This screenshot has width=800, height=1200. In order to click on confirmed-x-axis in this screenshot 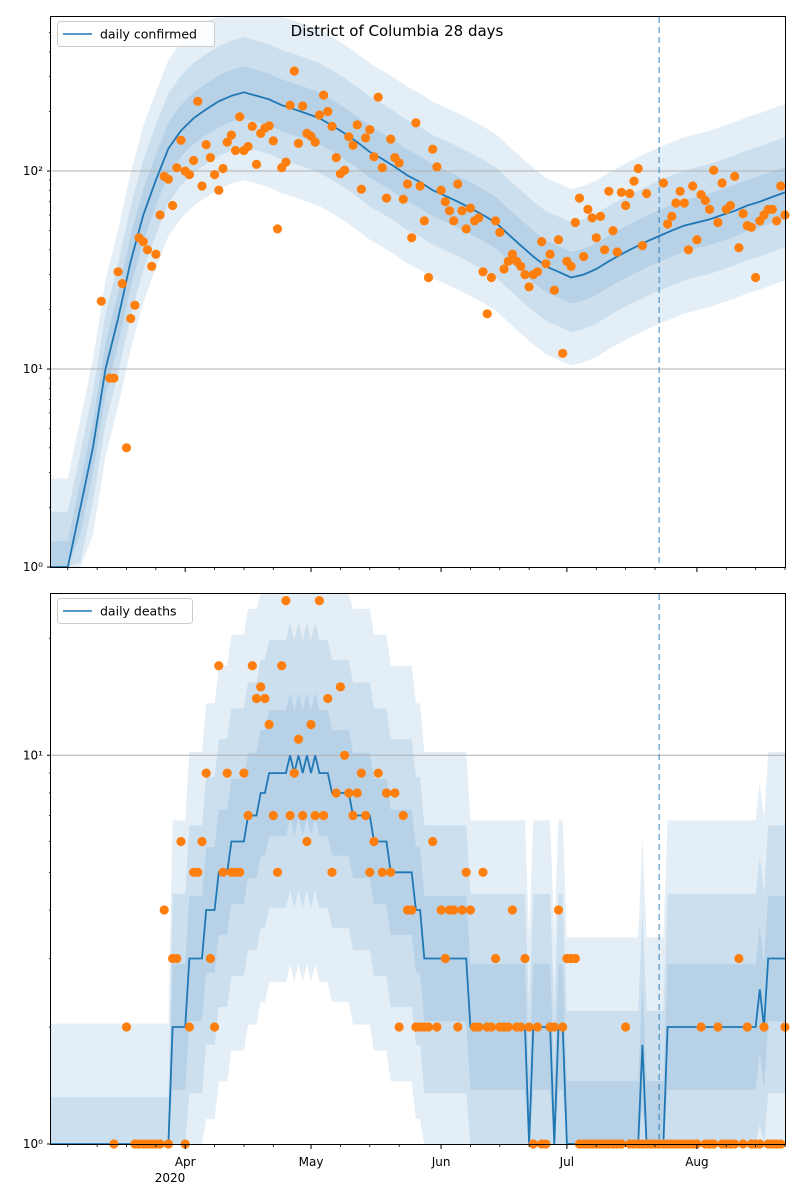, I will do `click(426, 569)`.